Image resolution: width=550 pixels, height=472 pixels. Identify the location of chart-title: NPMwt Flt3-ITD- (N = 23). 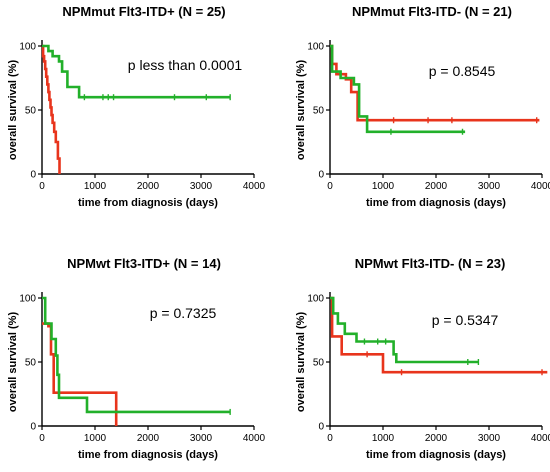
(430, 263).